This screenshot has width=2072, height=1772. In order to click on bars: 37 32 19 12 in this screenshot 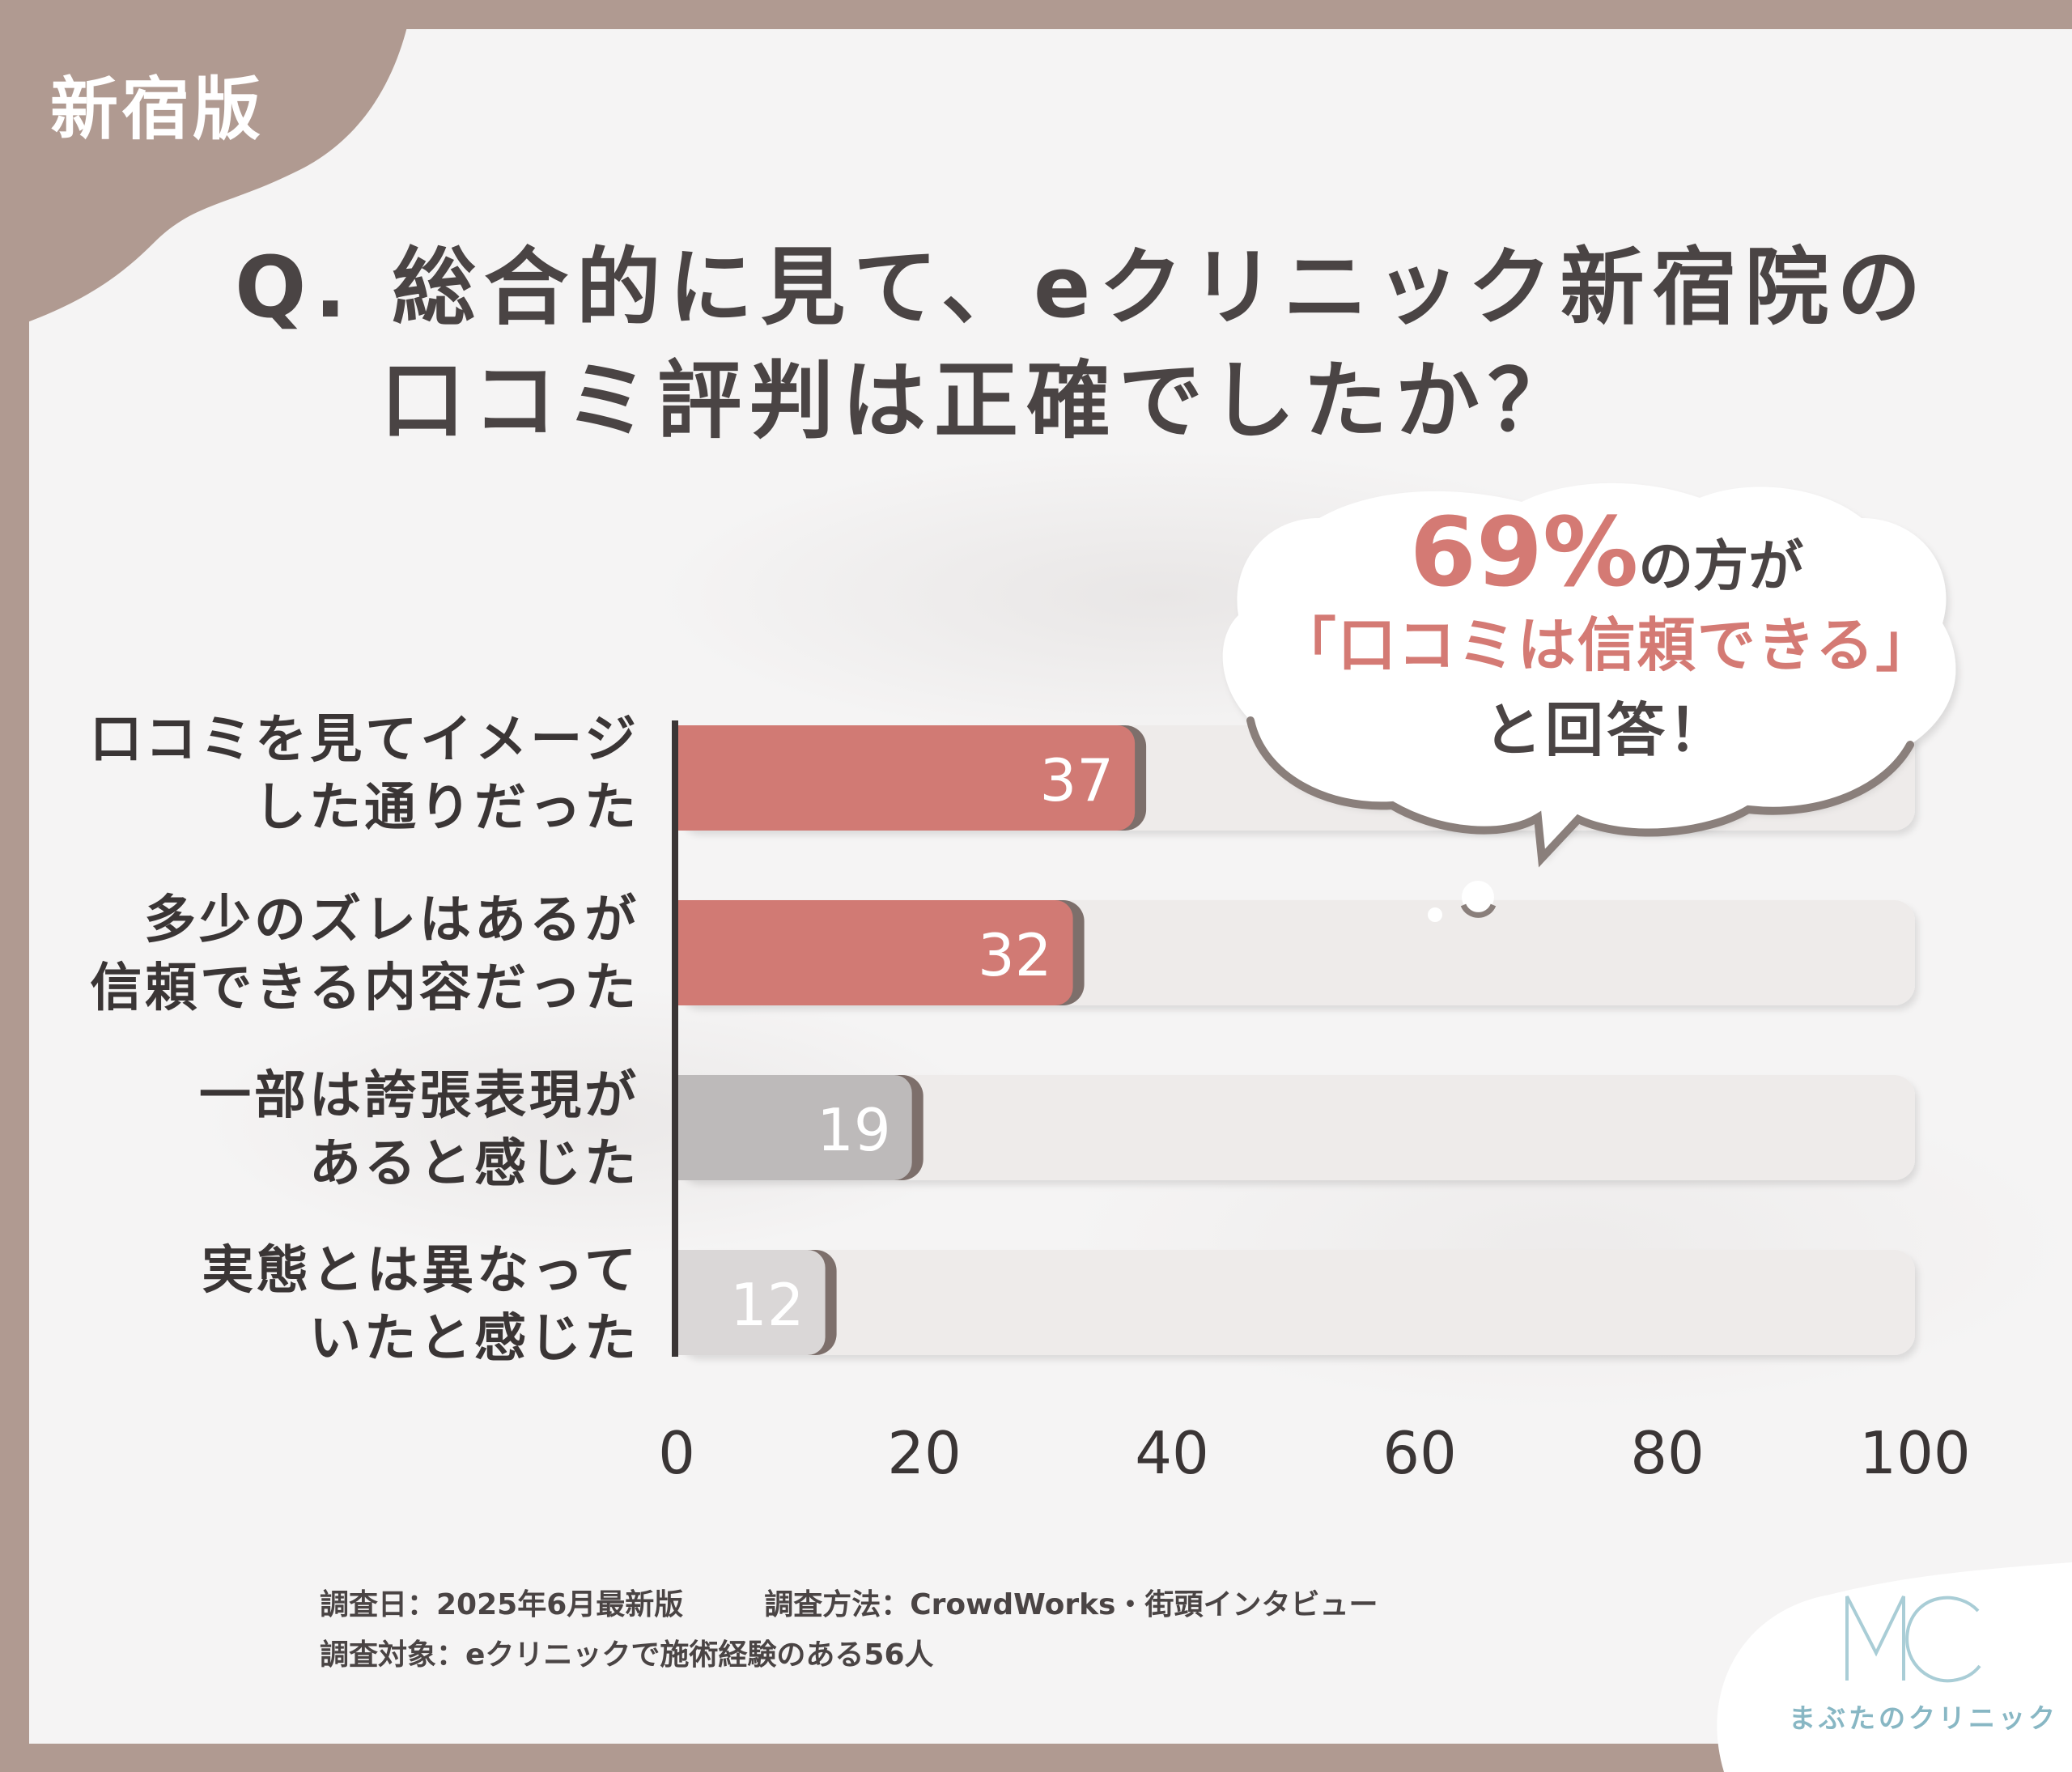, I will do `click(912, 1040)`.